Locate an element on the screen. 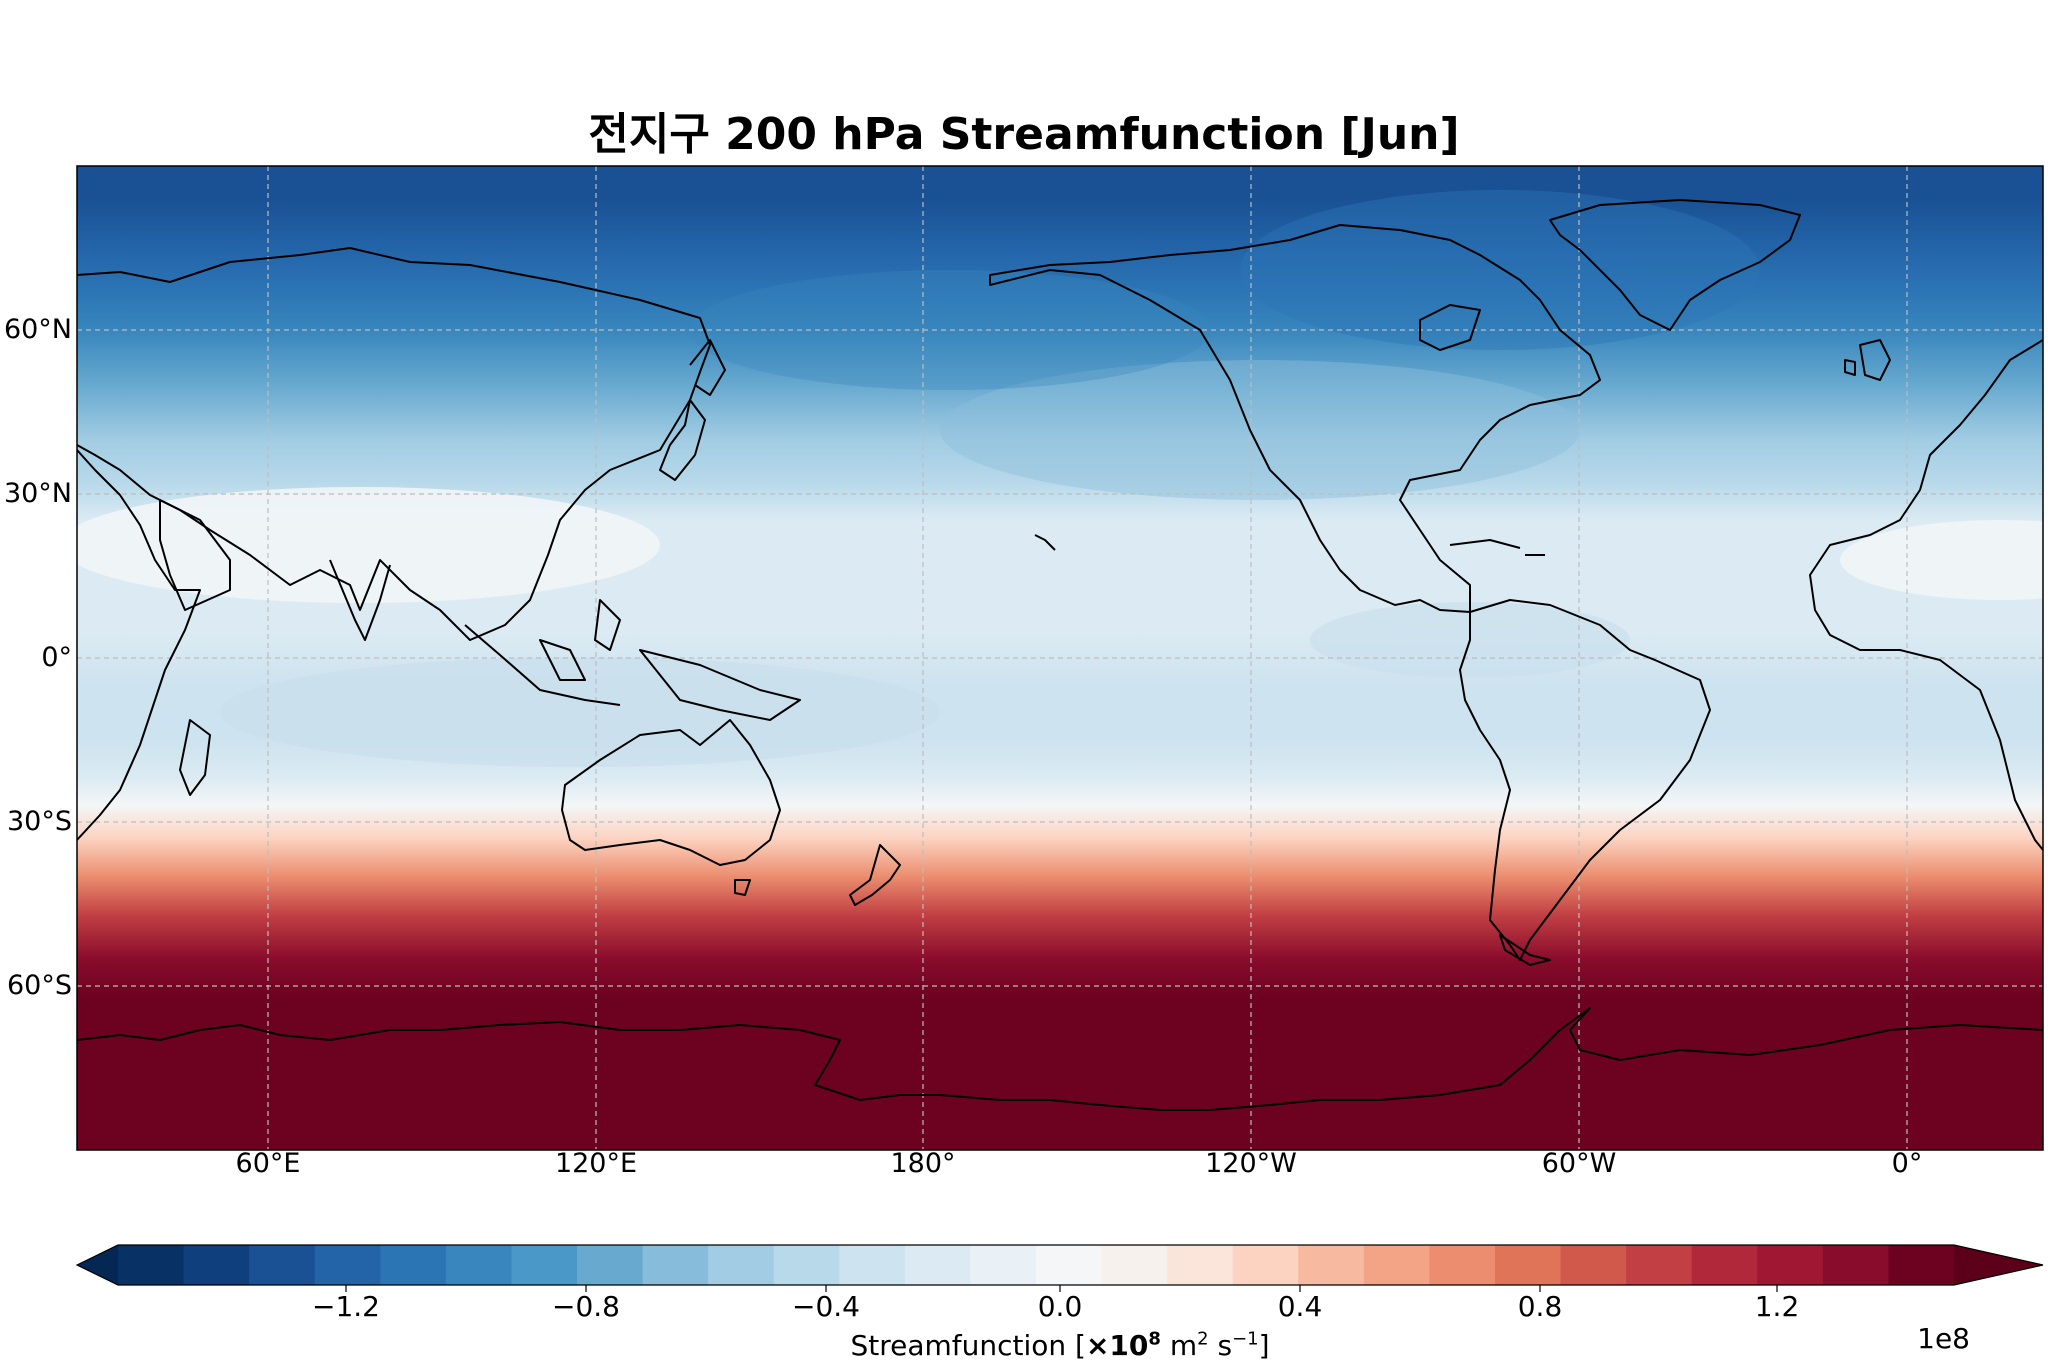 The height and width of the screenshot is (1365, 2048). colorbar-label: Streamfunction [×108 m2 s−1] is located at coordinates (1060, 1345).